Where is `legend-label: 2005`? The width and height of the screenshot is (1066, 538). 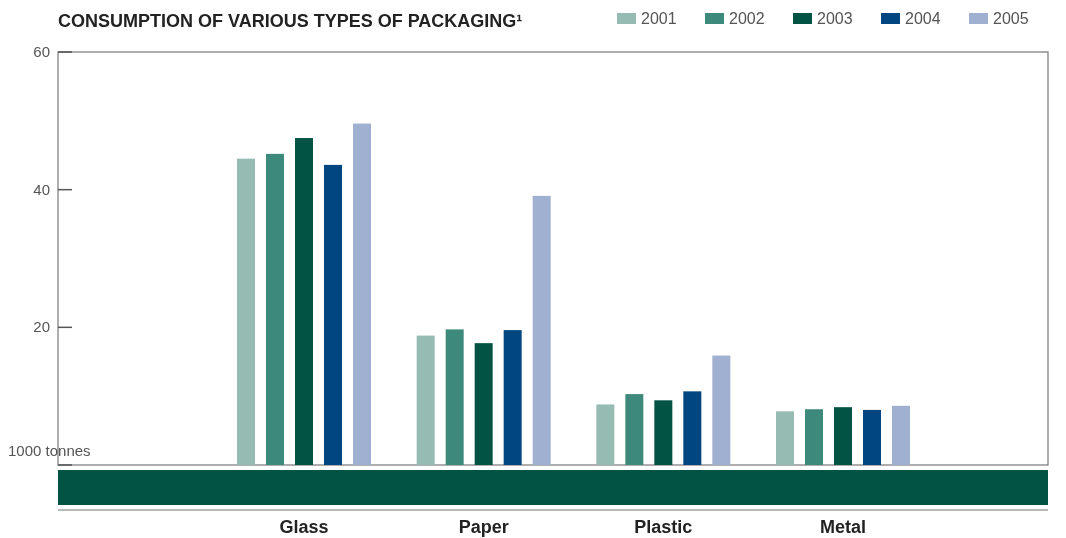
legend-label: 2005 is located at coordinates (1011, 18).